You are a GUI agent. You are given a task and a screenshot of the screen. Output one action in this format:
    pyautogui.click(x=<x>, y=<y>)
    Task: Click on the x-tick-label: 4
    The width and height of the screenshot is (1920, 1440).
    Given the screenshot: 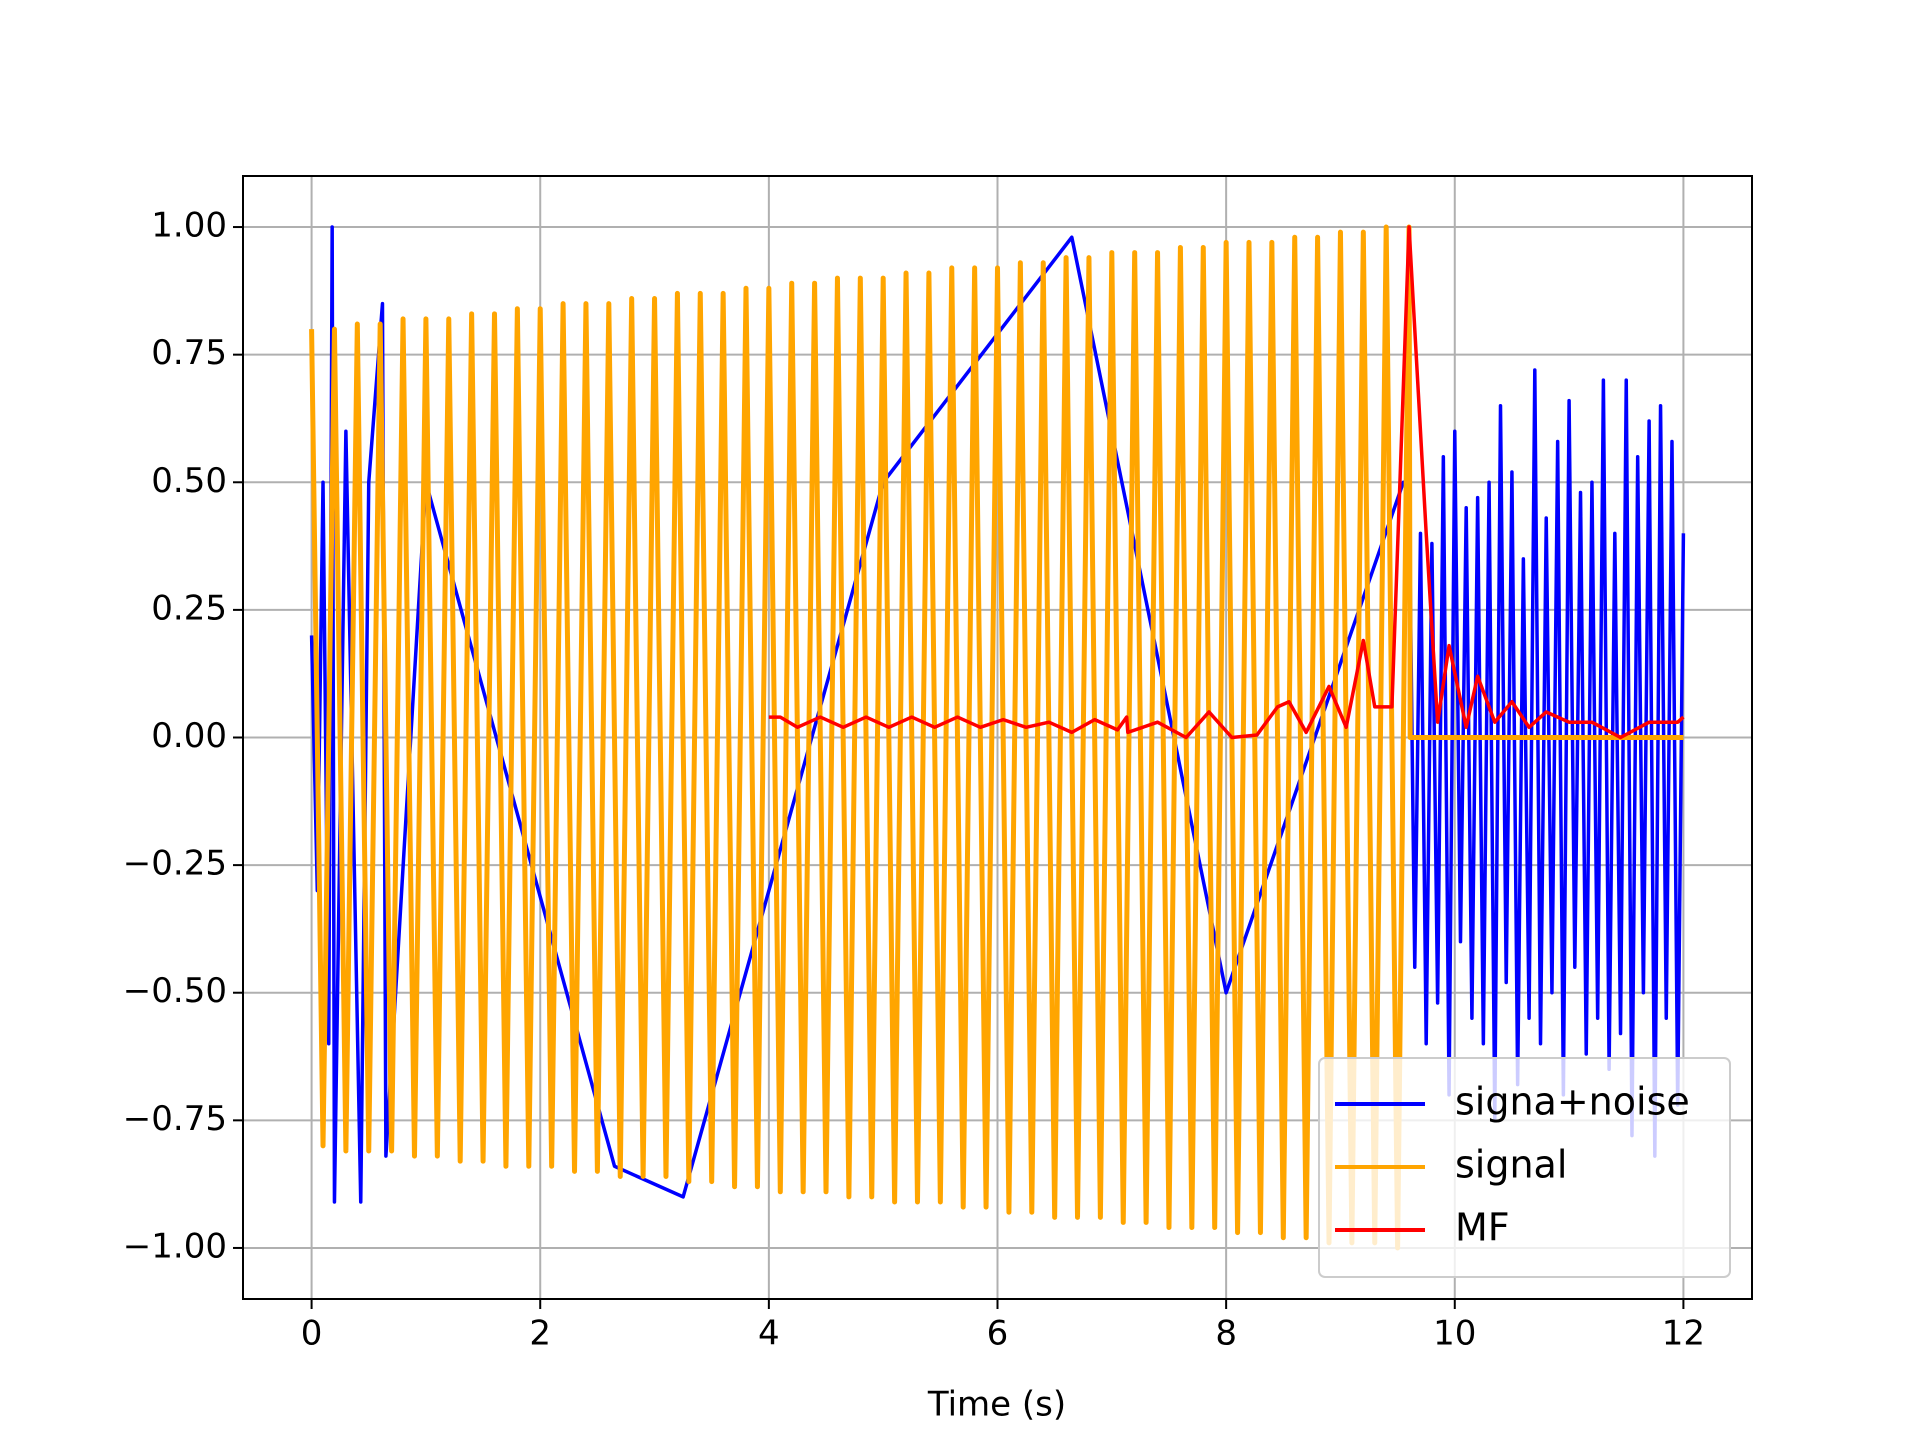 What is the action you would take?
    pyautogui.click(x=769, y=1334)
    